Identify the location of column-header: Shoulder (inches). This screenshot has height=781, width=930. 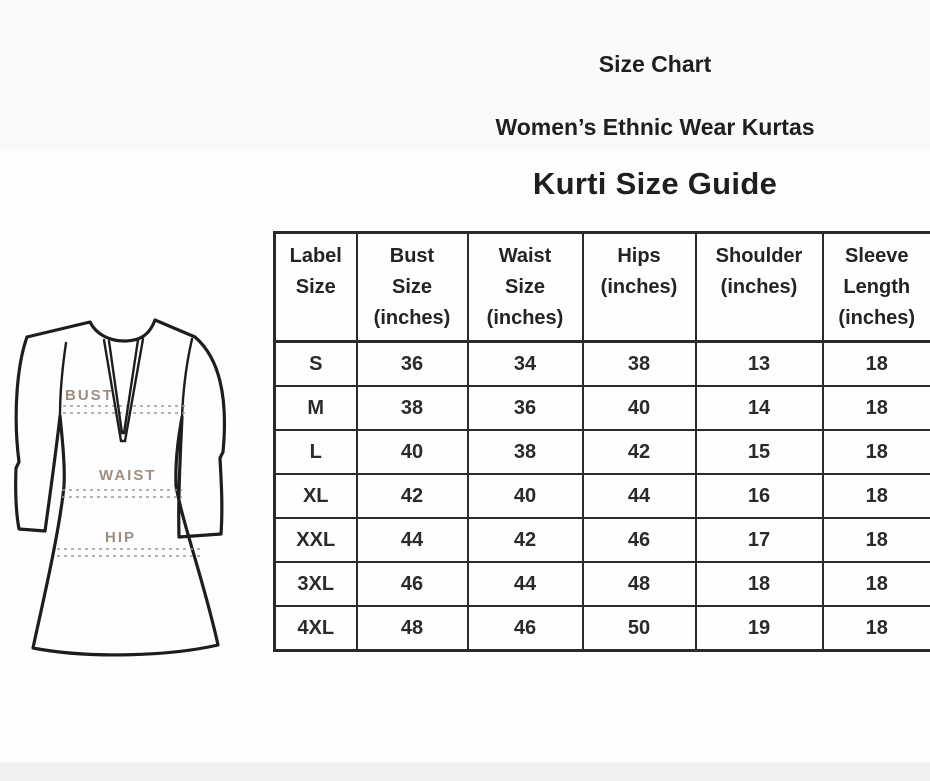
(759, 287).